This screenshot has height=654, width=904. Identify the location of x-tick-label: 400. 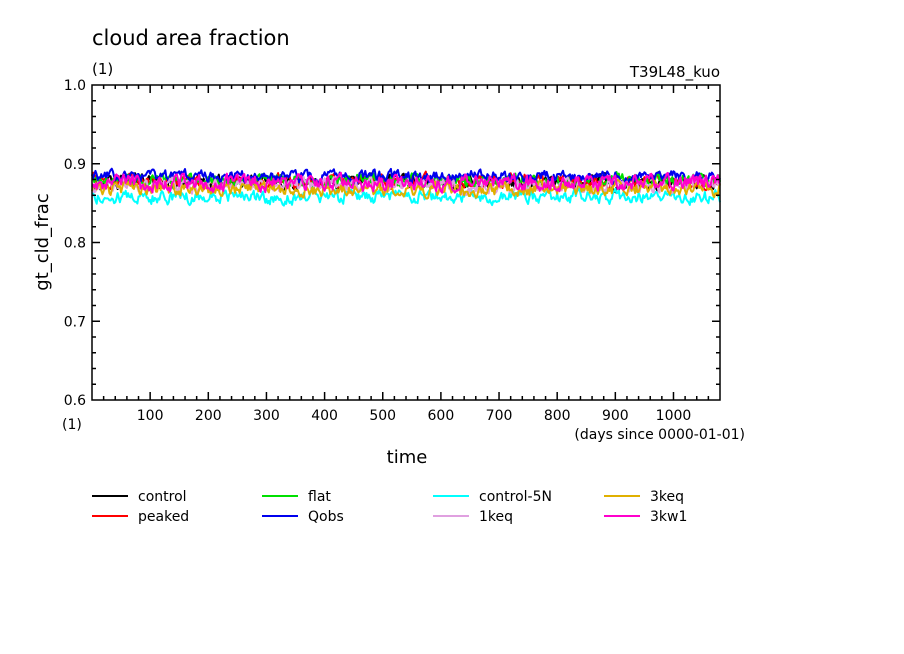
(324, 416).